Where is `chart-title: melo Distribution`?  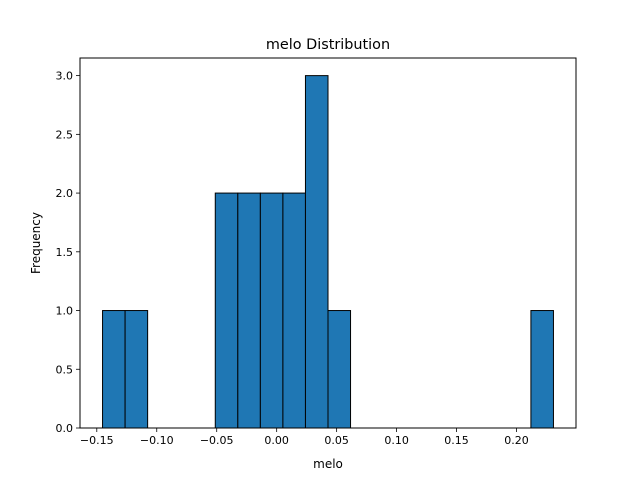 chart-title: melo Distribution is located at coordinates (328, 45).